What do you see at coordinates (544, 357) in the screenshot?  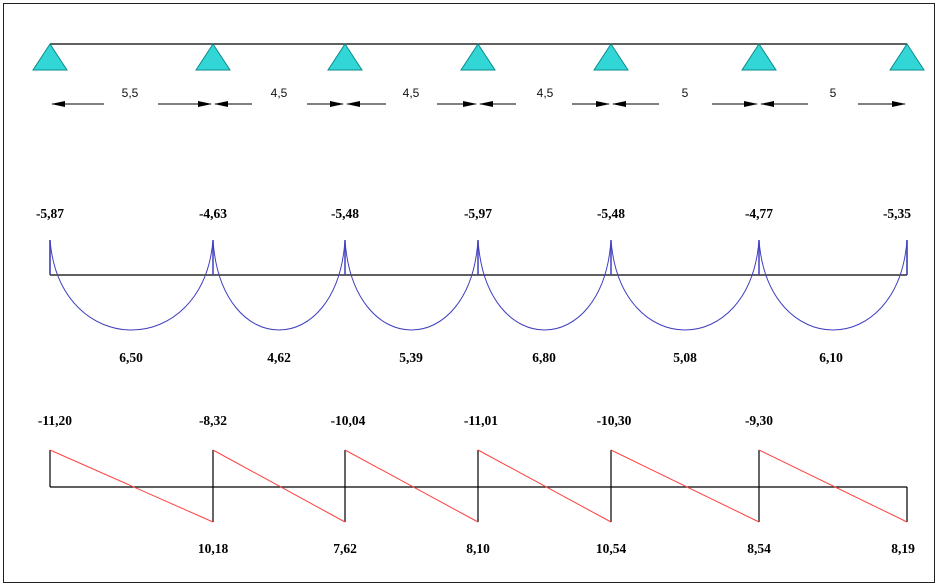 I see `moment-span-4: 6,80` at bounding box center [544, 357].